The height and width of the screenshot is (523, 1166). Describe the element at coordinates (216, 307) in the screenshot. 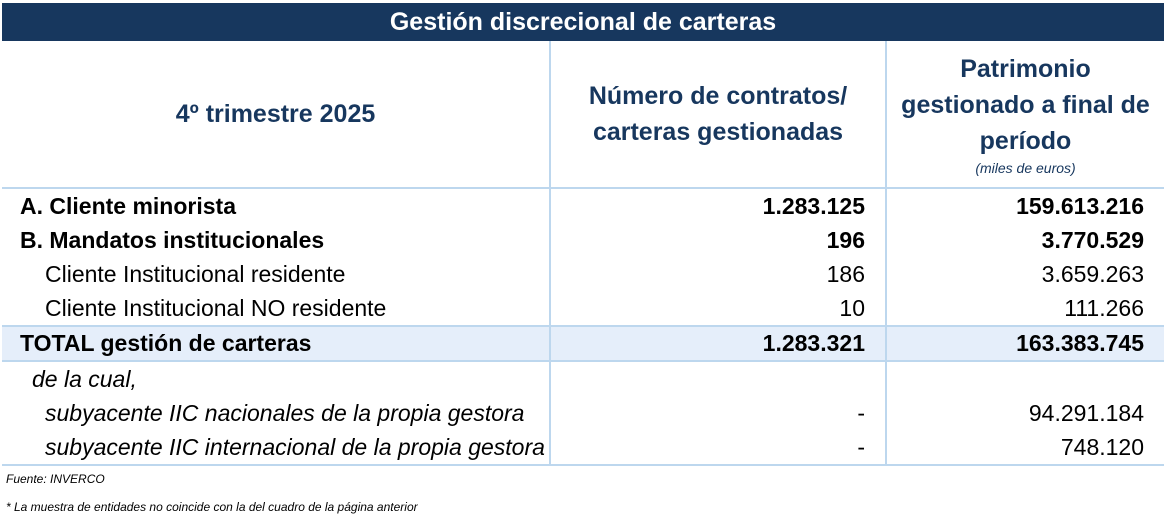

I see `row-label: Cliente Institucional NO residente` at that location.